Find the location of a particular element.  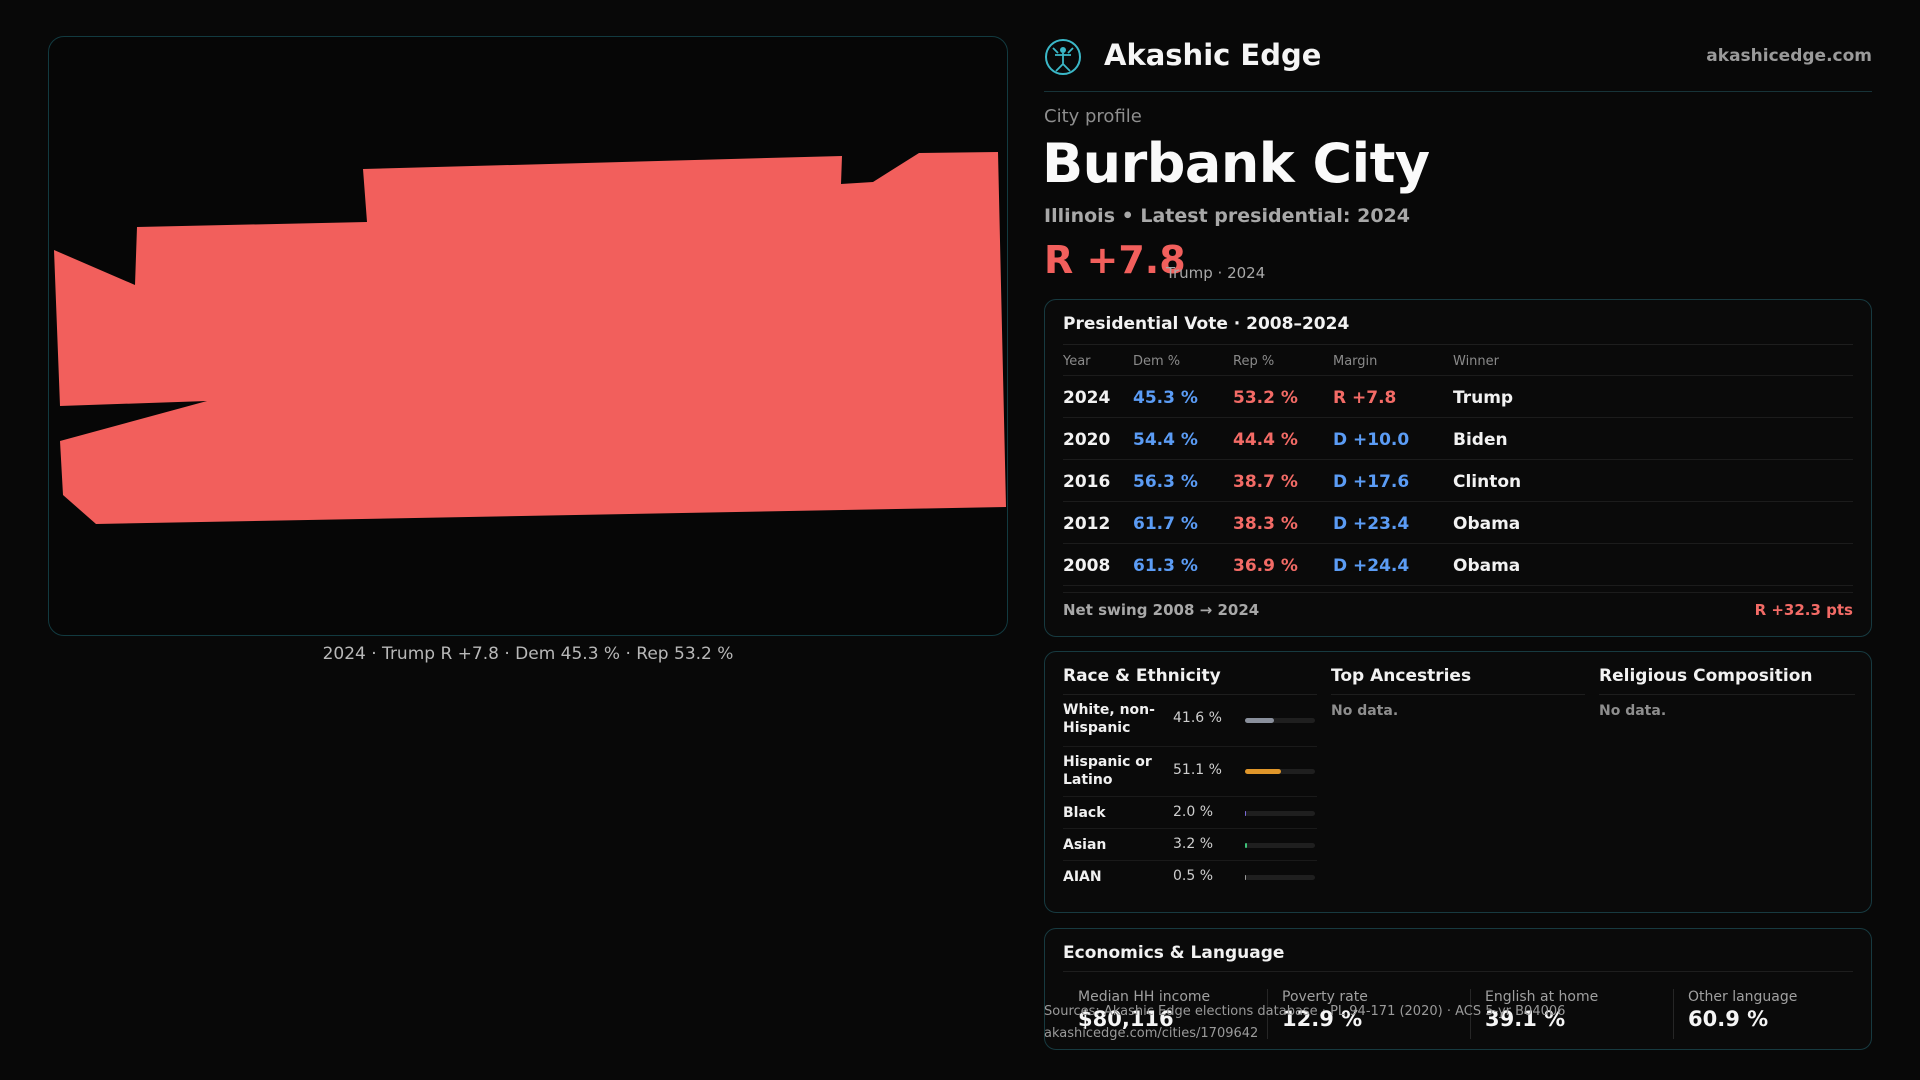

brand-name: Akashic Edge is located at coordinates (1213, 55).